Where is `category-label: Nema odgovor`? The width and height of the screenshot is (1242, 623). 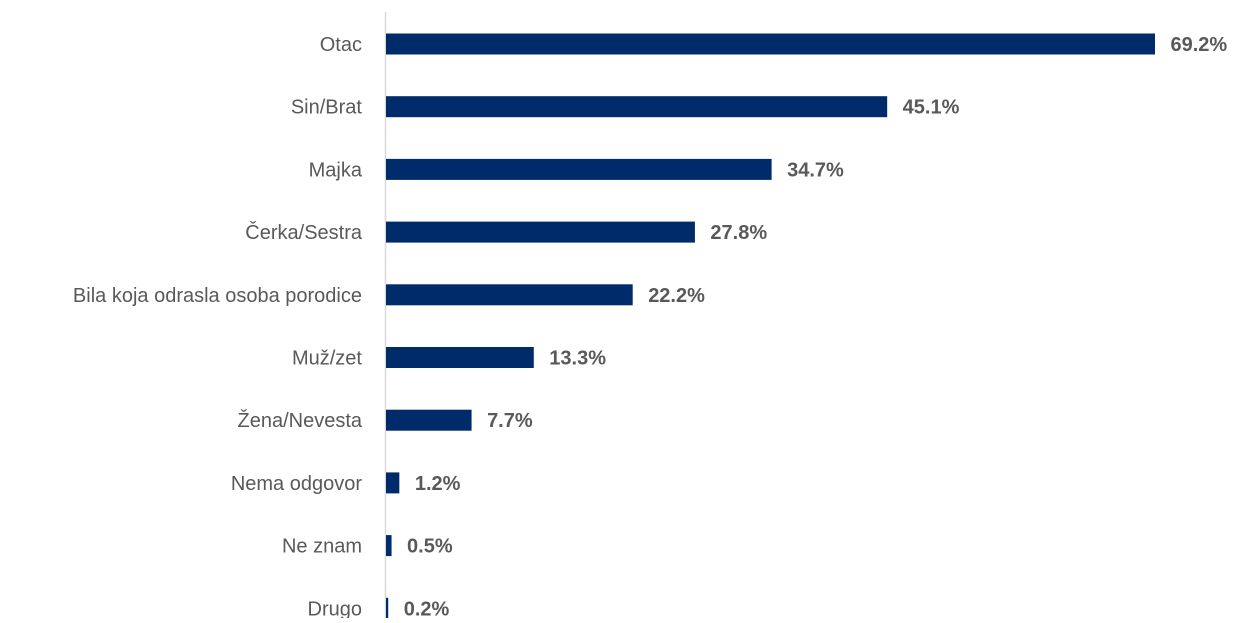 category-label: Nema odgovor is located at coordinates (297, 484).